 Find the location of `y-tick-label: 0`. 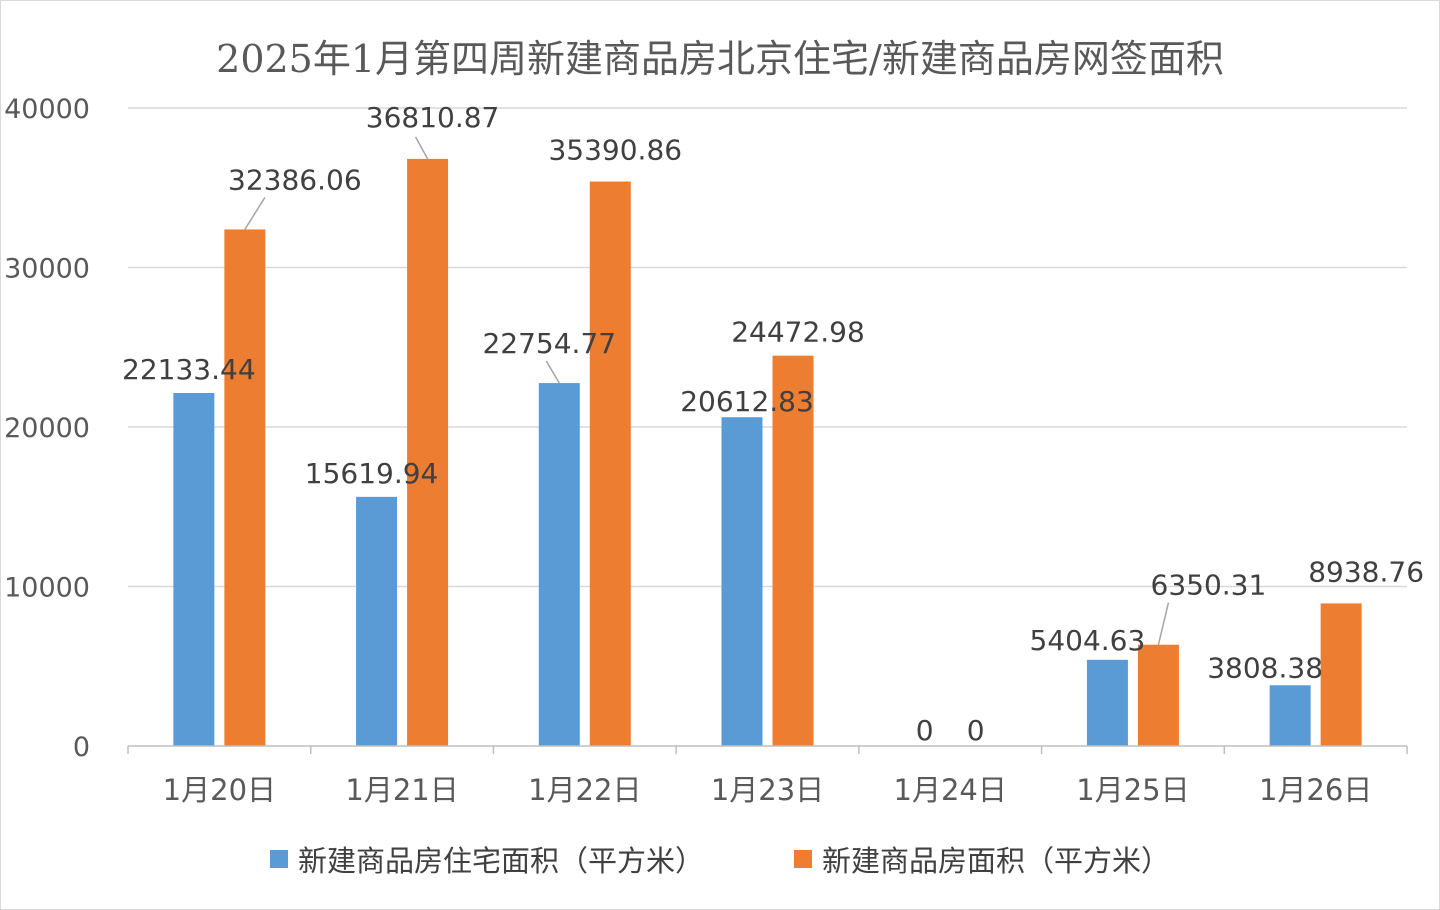

y-tick-label: 0 is located at coordinates (81, 747).